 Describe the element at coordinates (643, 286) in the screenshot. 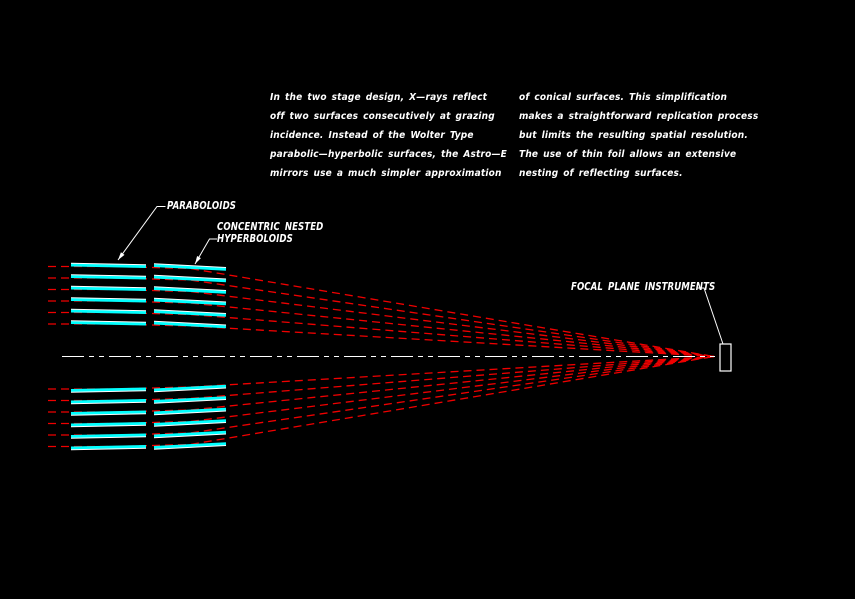

I see `label-focal-plane-instruments: FOCAL PLANE INSTRUMENTS` at that location.